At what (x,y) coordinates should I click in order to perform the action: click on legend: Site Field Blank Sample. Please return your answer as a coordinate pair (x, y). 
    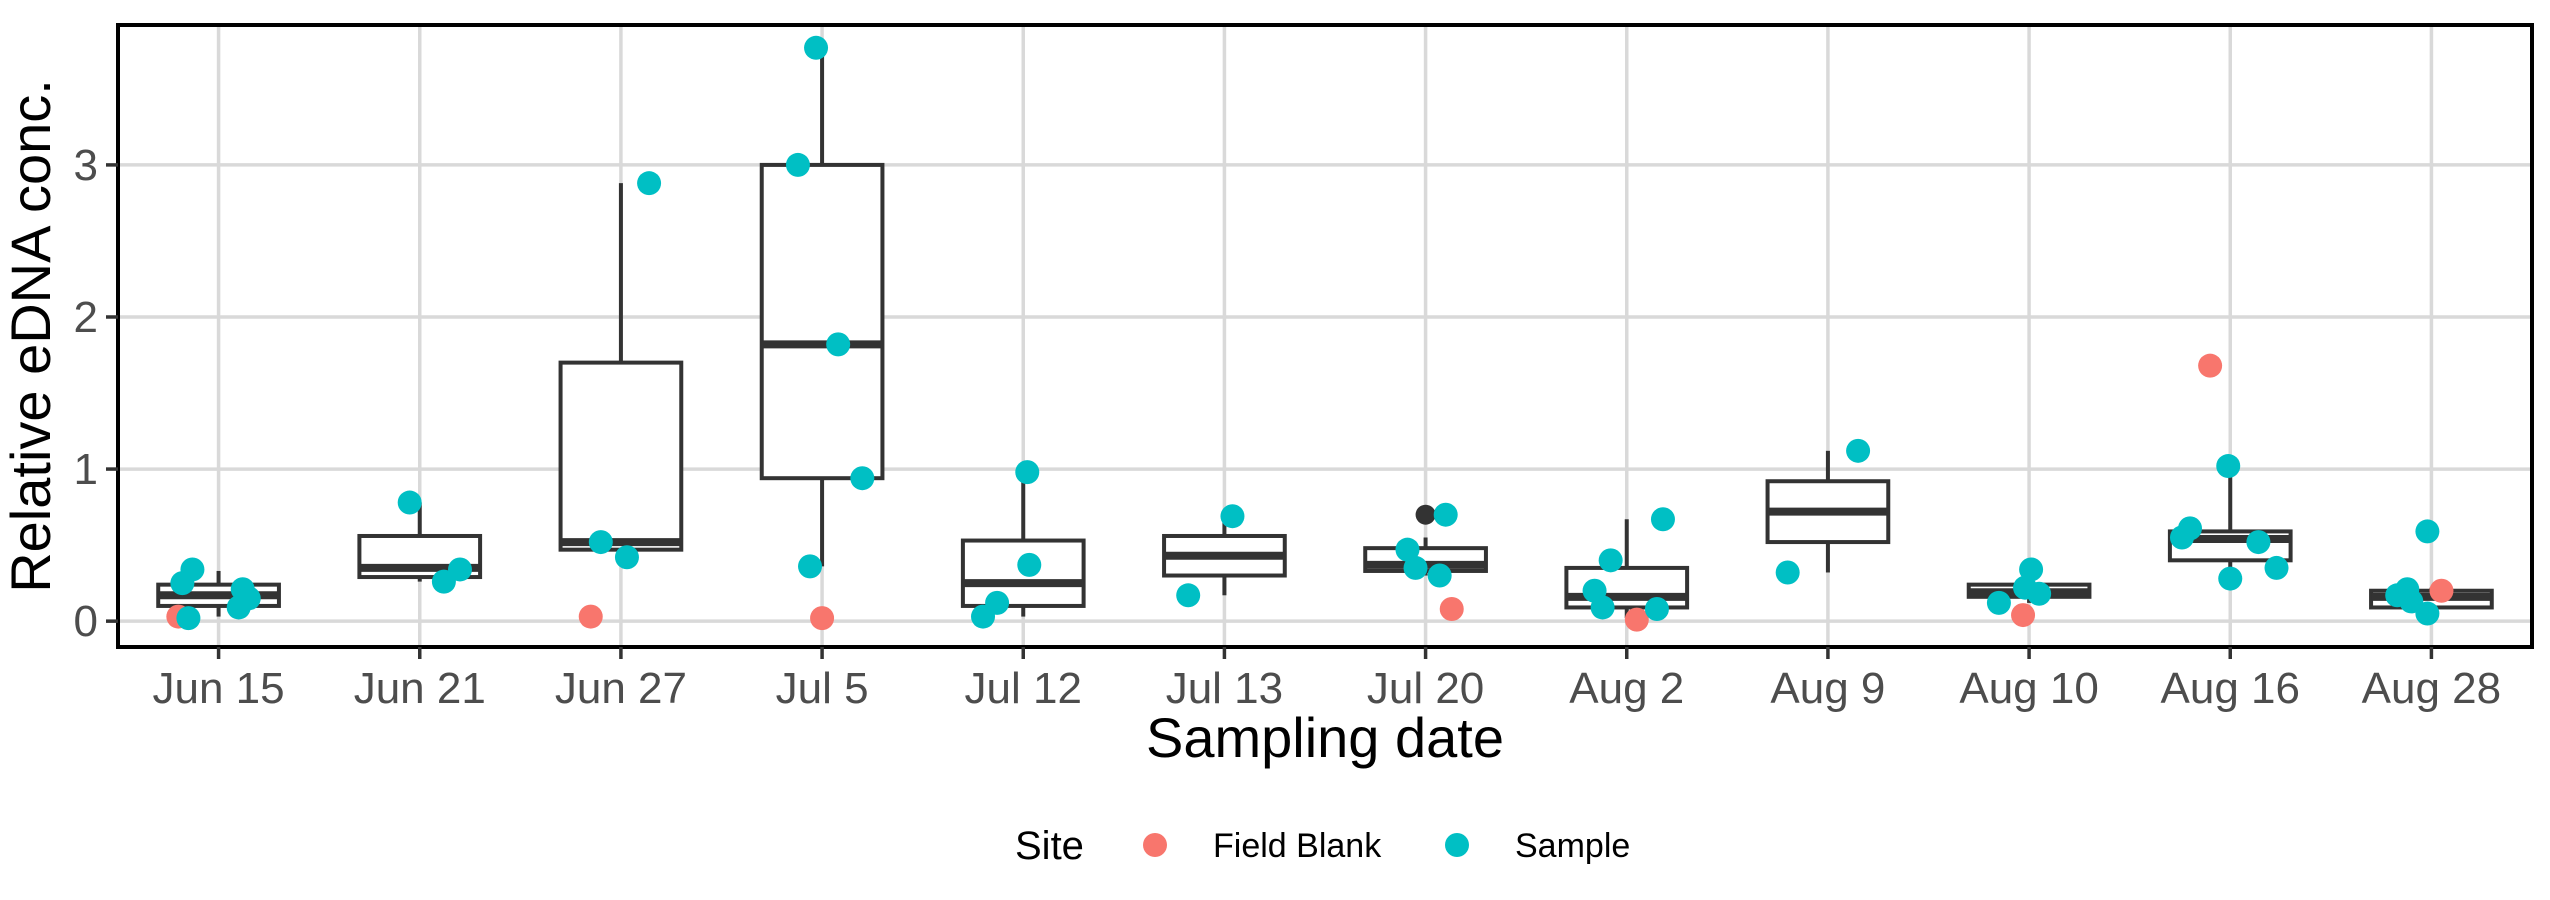
    Looking at the image, I should click on (1322, 846).